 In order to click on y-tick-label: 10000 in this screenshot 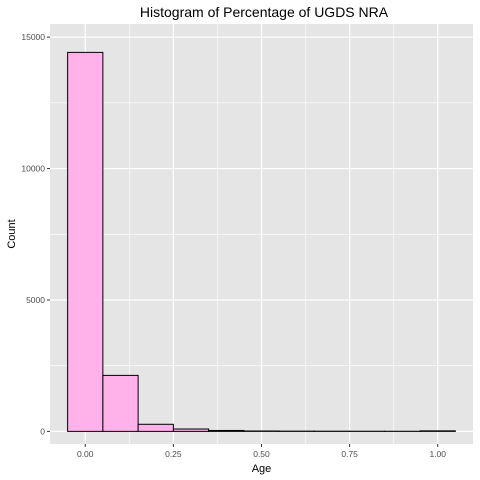, I will do `click(33, 169)`.